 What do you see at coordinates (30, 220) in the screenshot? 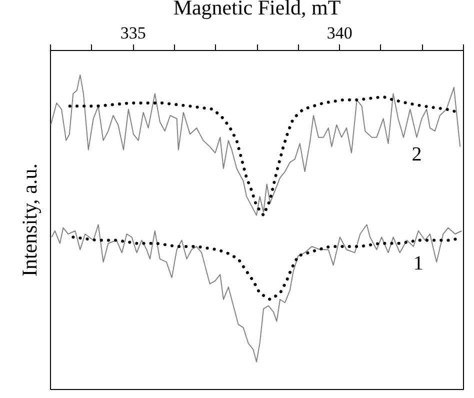
I see `y-axis-title: Intensity, a.u.` at bounding box center [30, 220].